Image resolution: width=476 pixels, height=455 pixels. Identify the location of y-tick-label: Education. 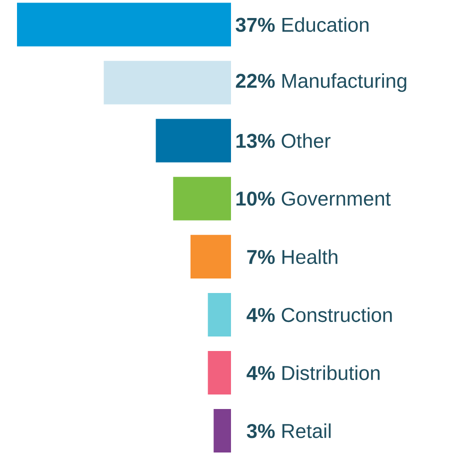
(325, 24).